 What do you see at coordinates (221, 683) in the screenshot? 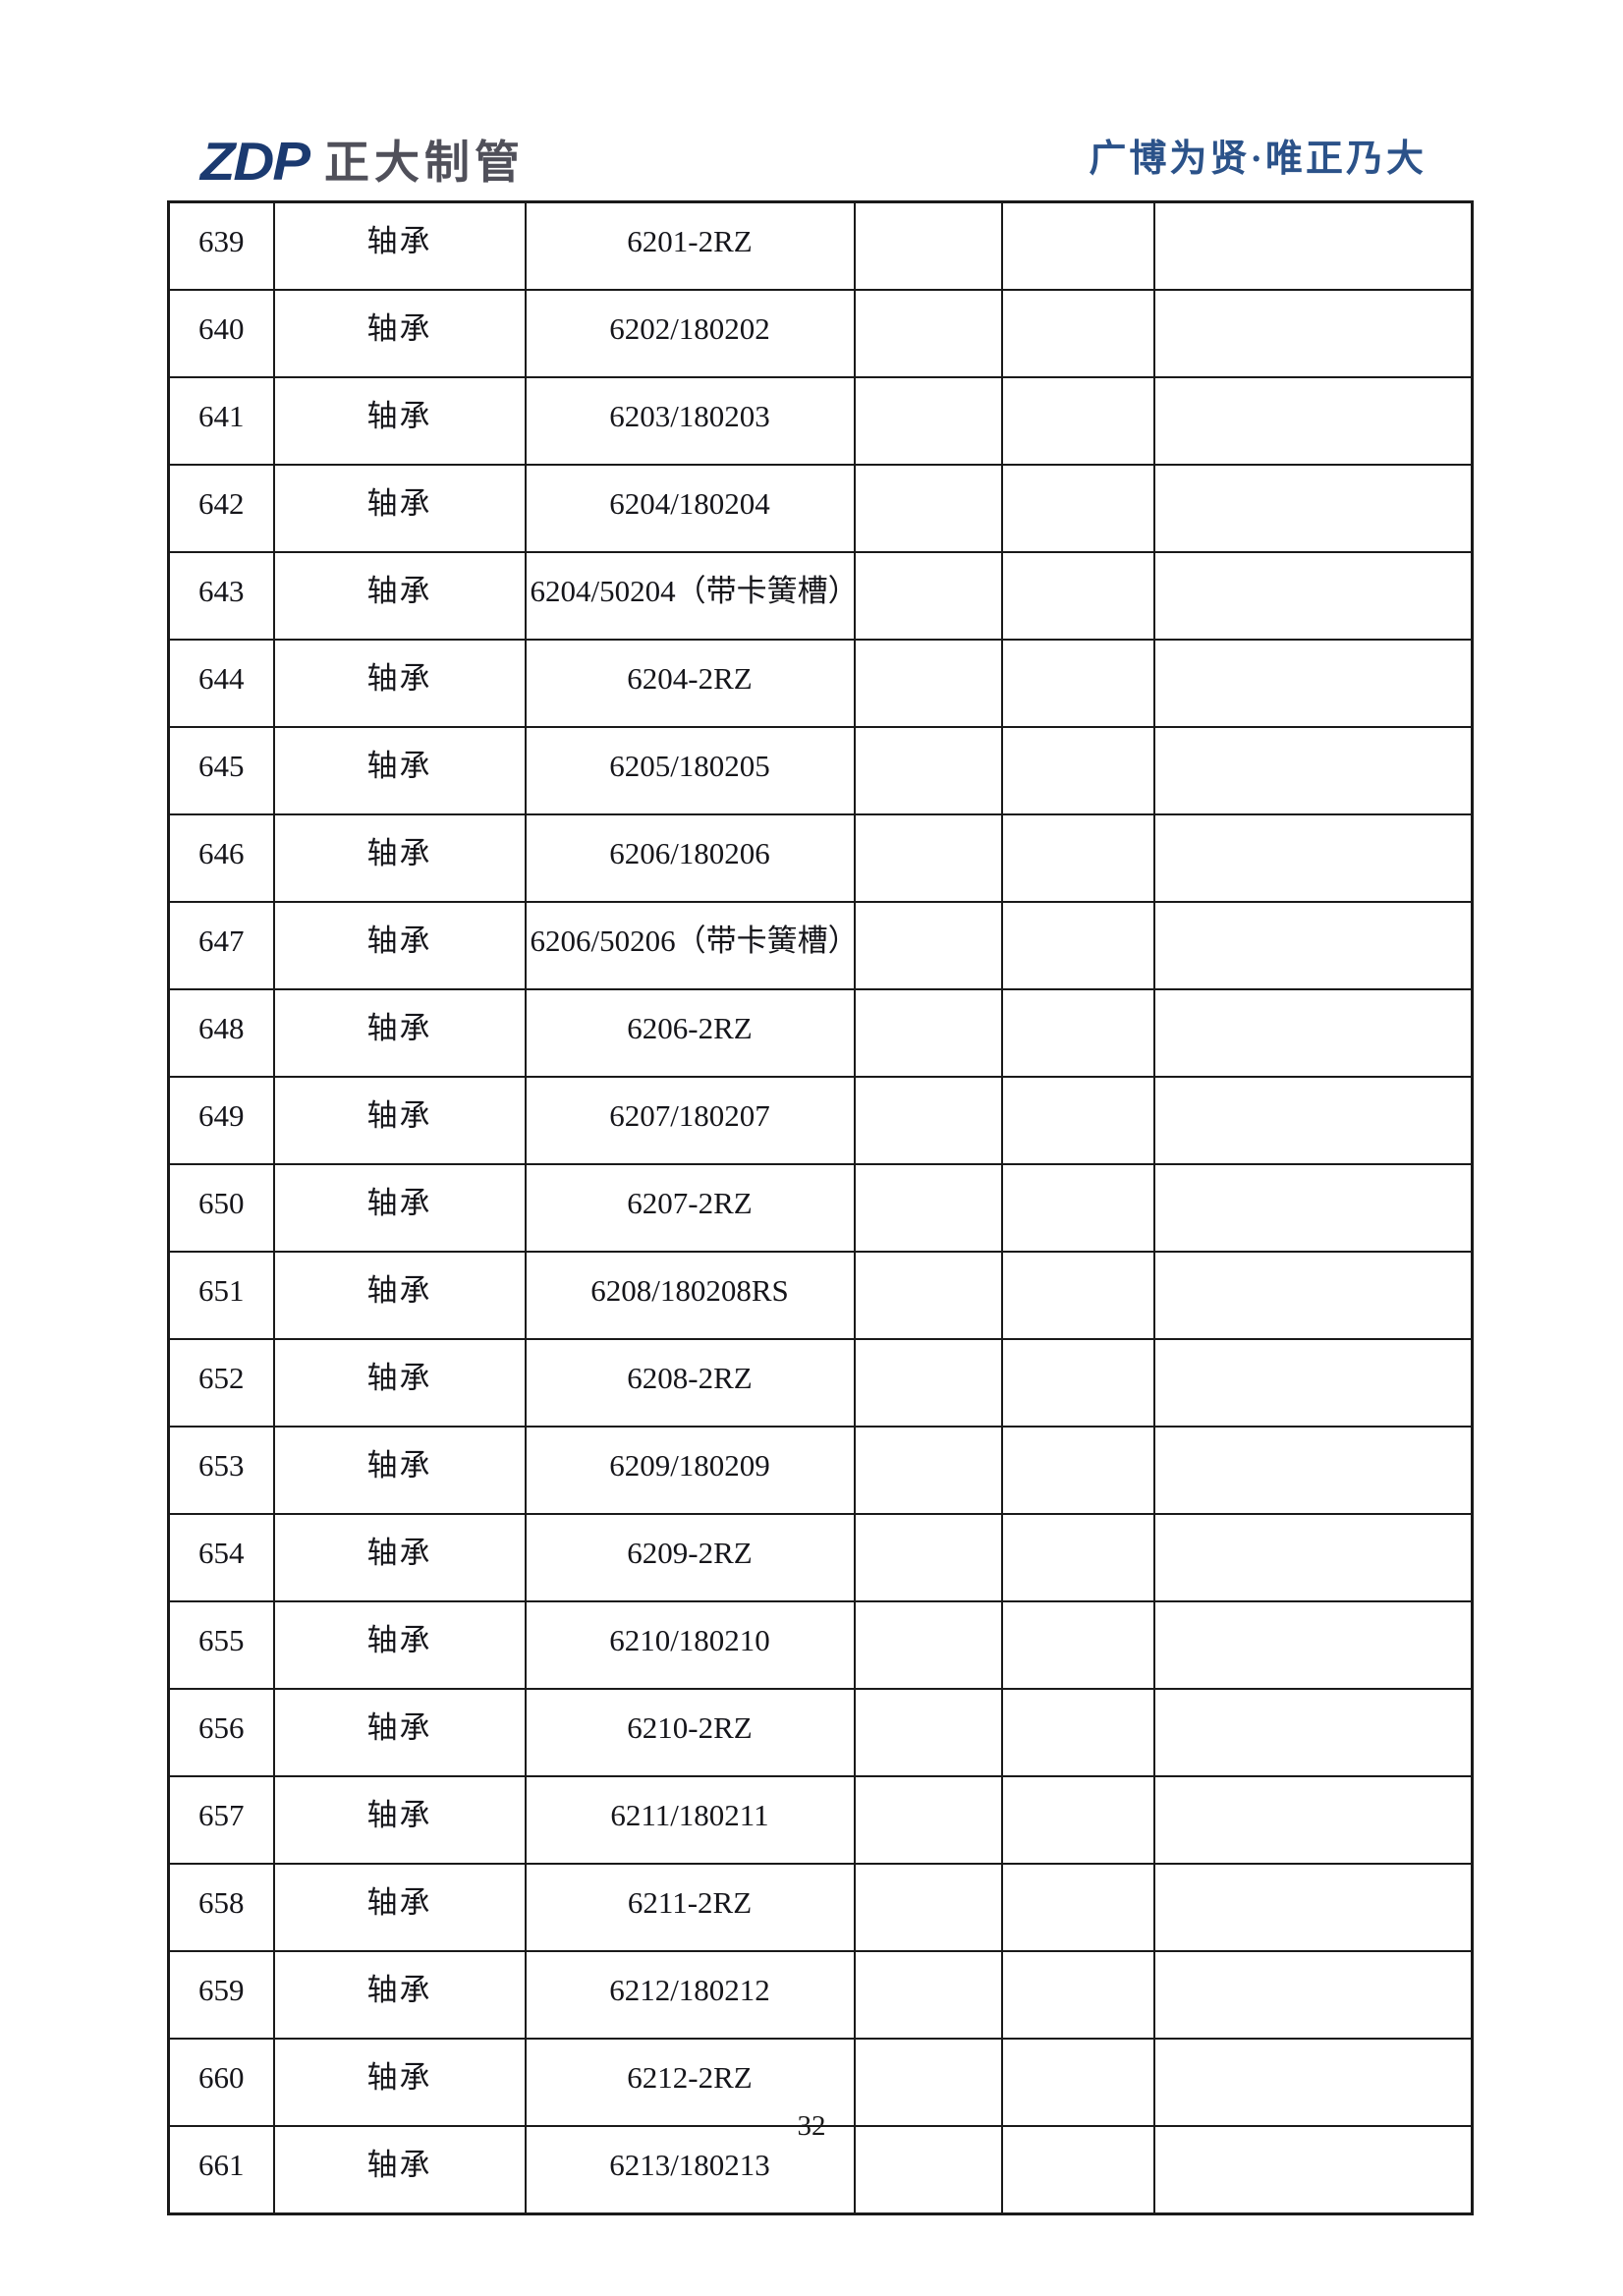
I see `cell-serial-number: 644` at bounding box center [221, 683].